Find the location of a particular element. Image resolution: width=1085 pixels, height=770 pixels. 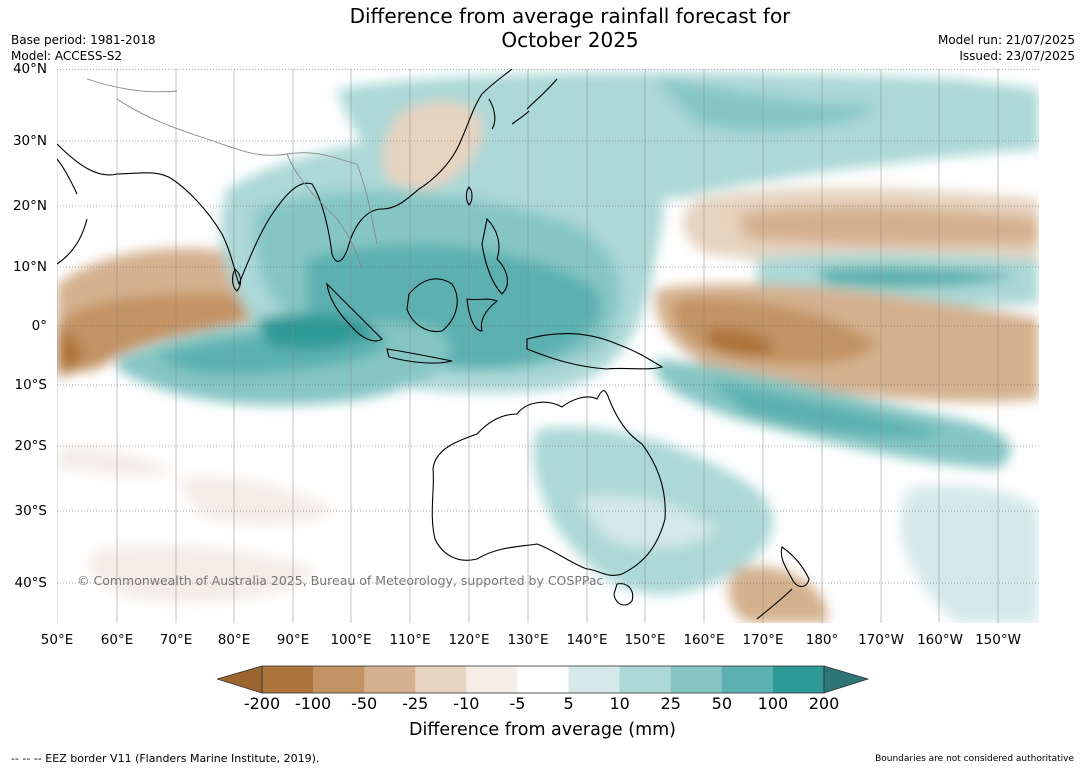

lon-label-100e: 100°E is located at coordinates (351, 640).